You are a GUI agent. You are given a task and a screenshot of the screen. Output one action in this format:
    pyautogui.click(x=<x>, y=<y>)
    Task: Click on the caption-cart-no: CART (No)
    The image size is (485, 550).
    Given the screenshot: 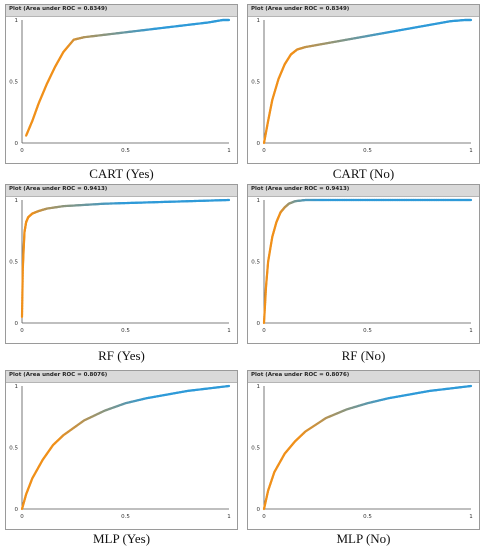 What is the action you would take?
    pyautogui.click(x=363, y=173)
    